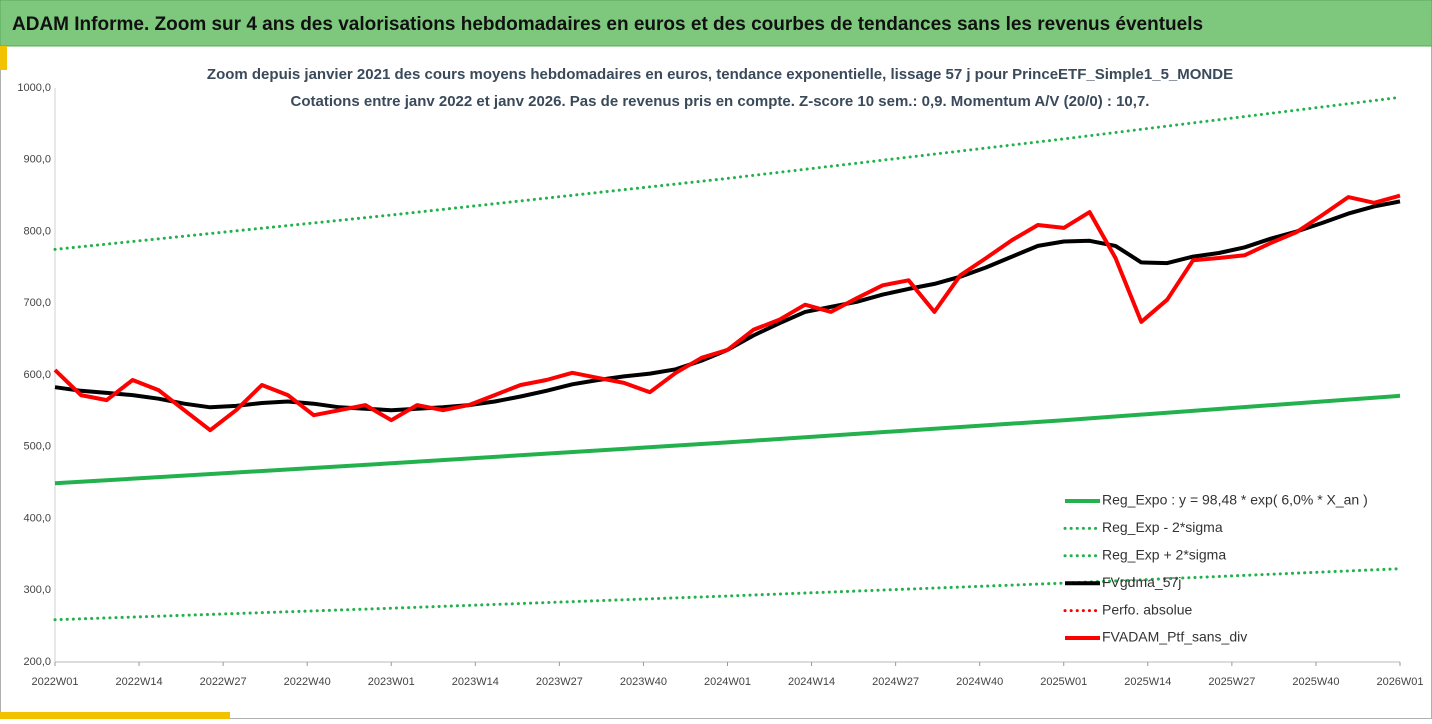 This screenshot has width=1432, height=724. Describe the element at coordinates (139, 682) in the screenshot. I see `x-tick-label: 2022W14` at that location.